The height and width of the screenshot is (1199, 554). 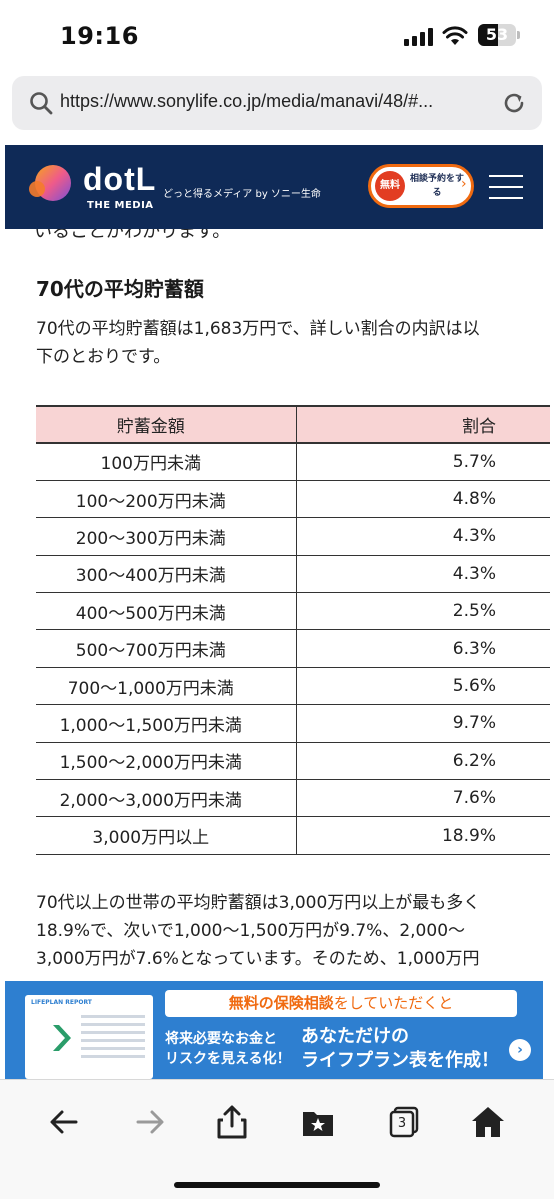 I want to click on cell-ratio: 5.7%, so click(x=423, y=462).